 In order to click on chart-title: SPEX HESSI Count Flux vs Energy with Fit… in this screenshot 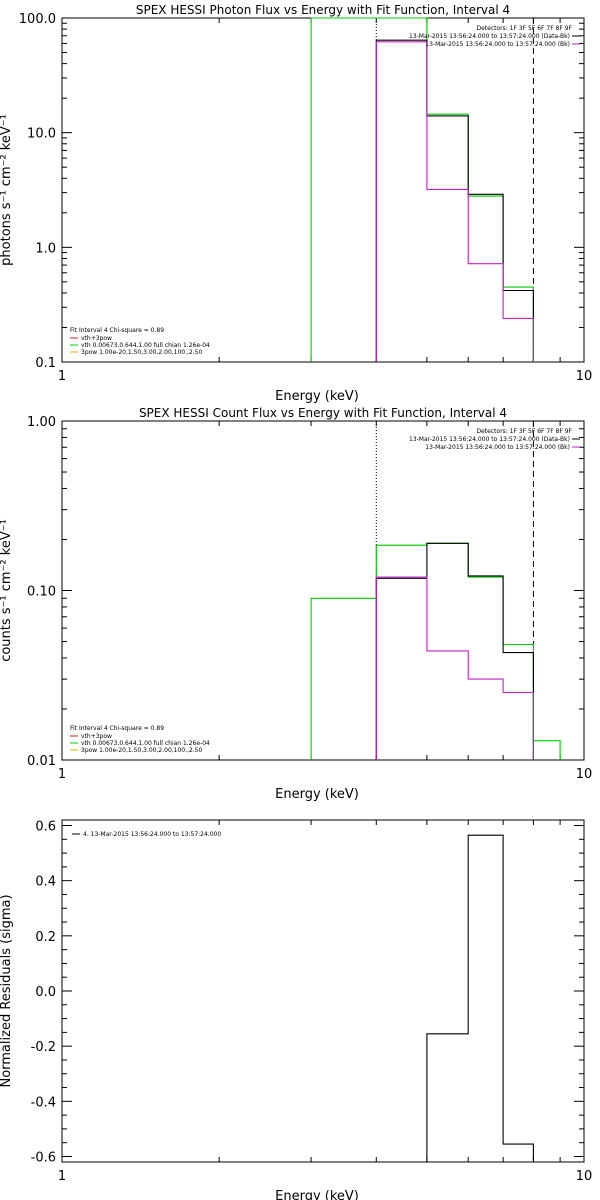, I will do `click(323, 413)`.